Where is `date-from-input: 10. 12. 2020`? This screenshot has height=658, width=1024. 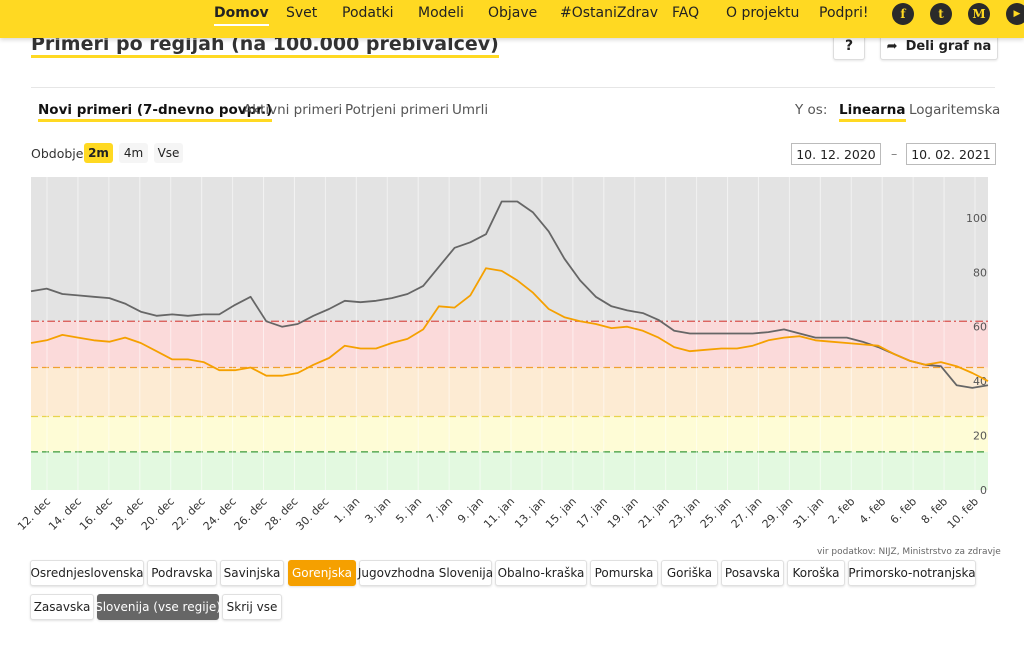
date-from-input: 10. 12. 2020 is located at coordinates (836, 154).